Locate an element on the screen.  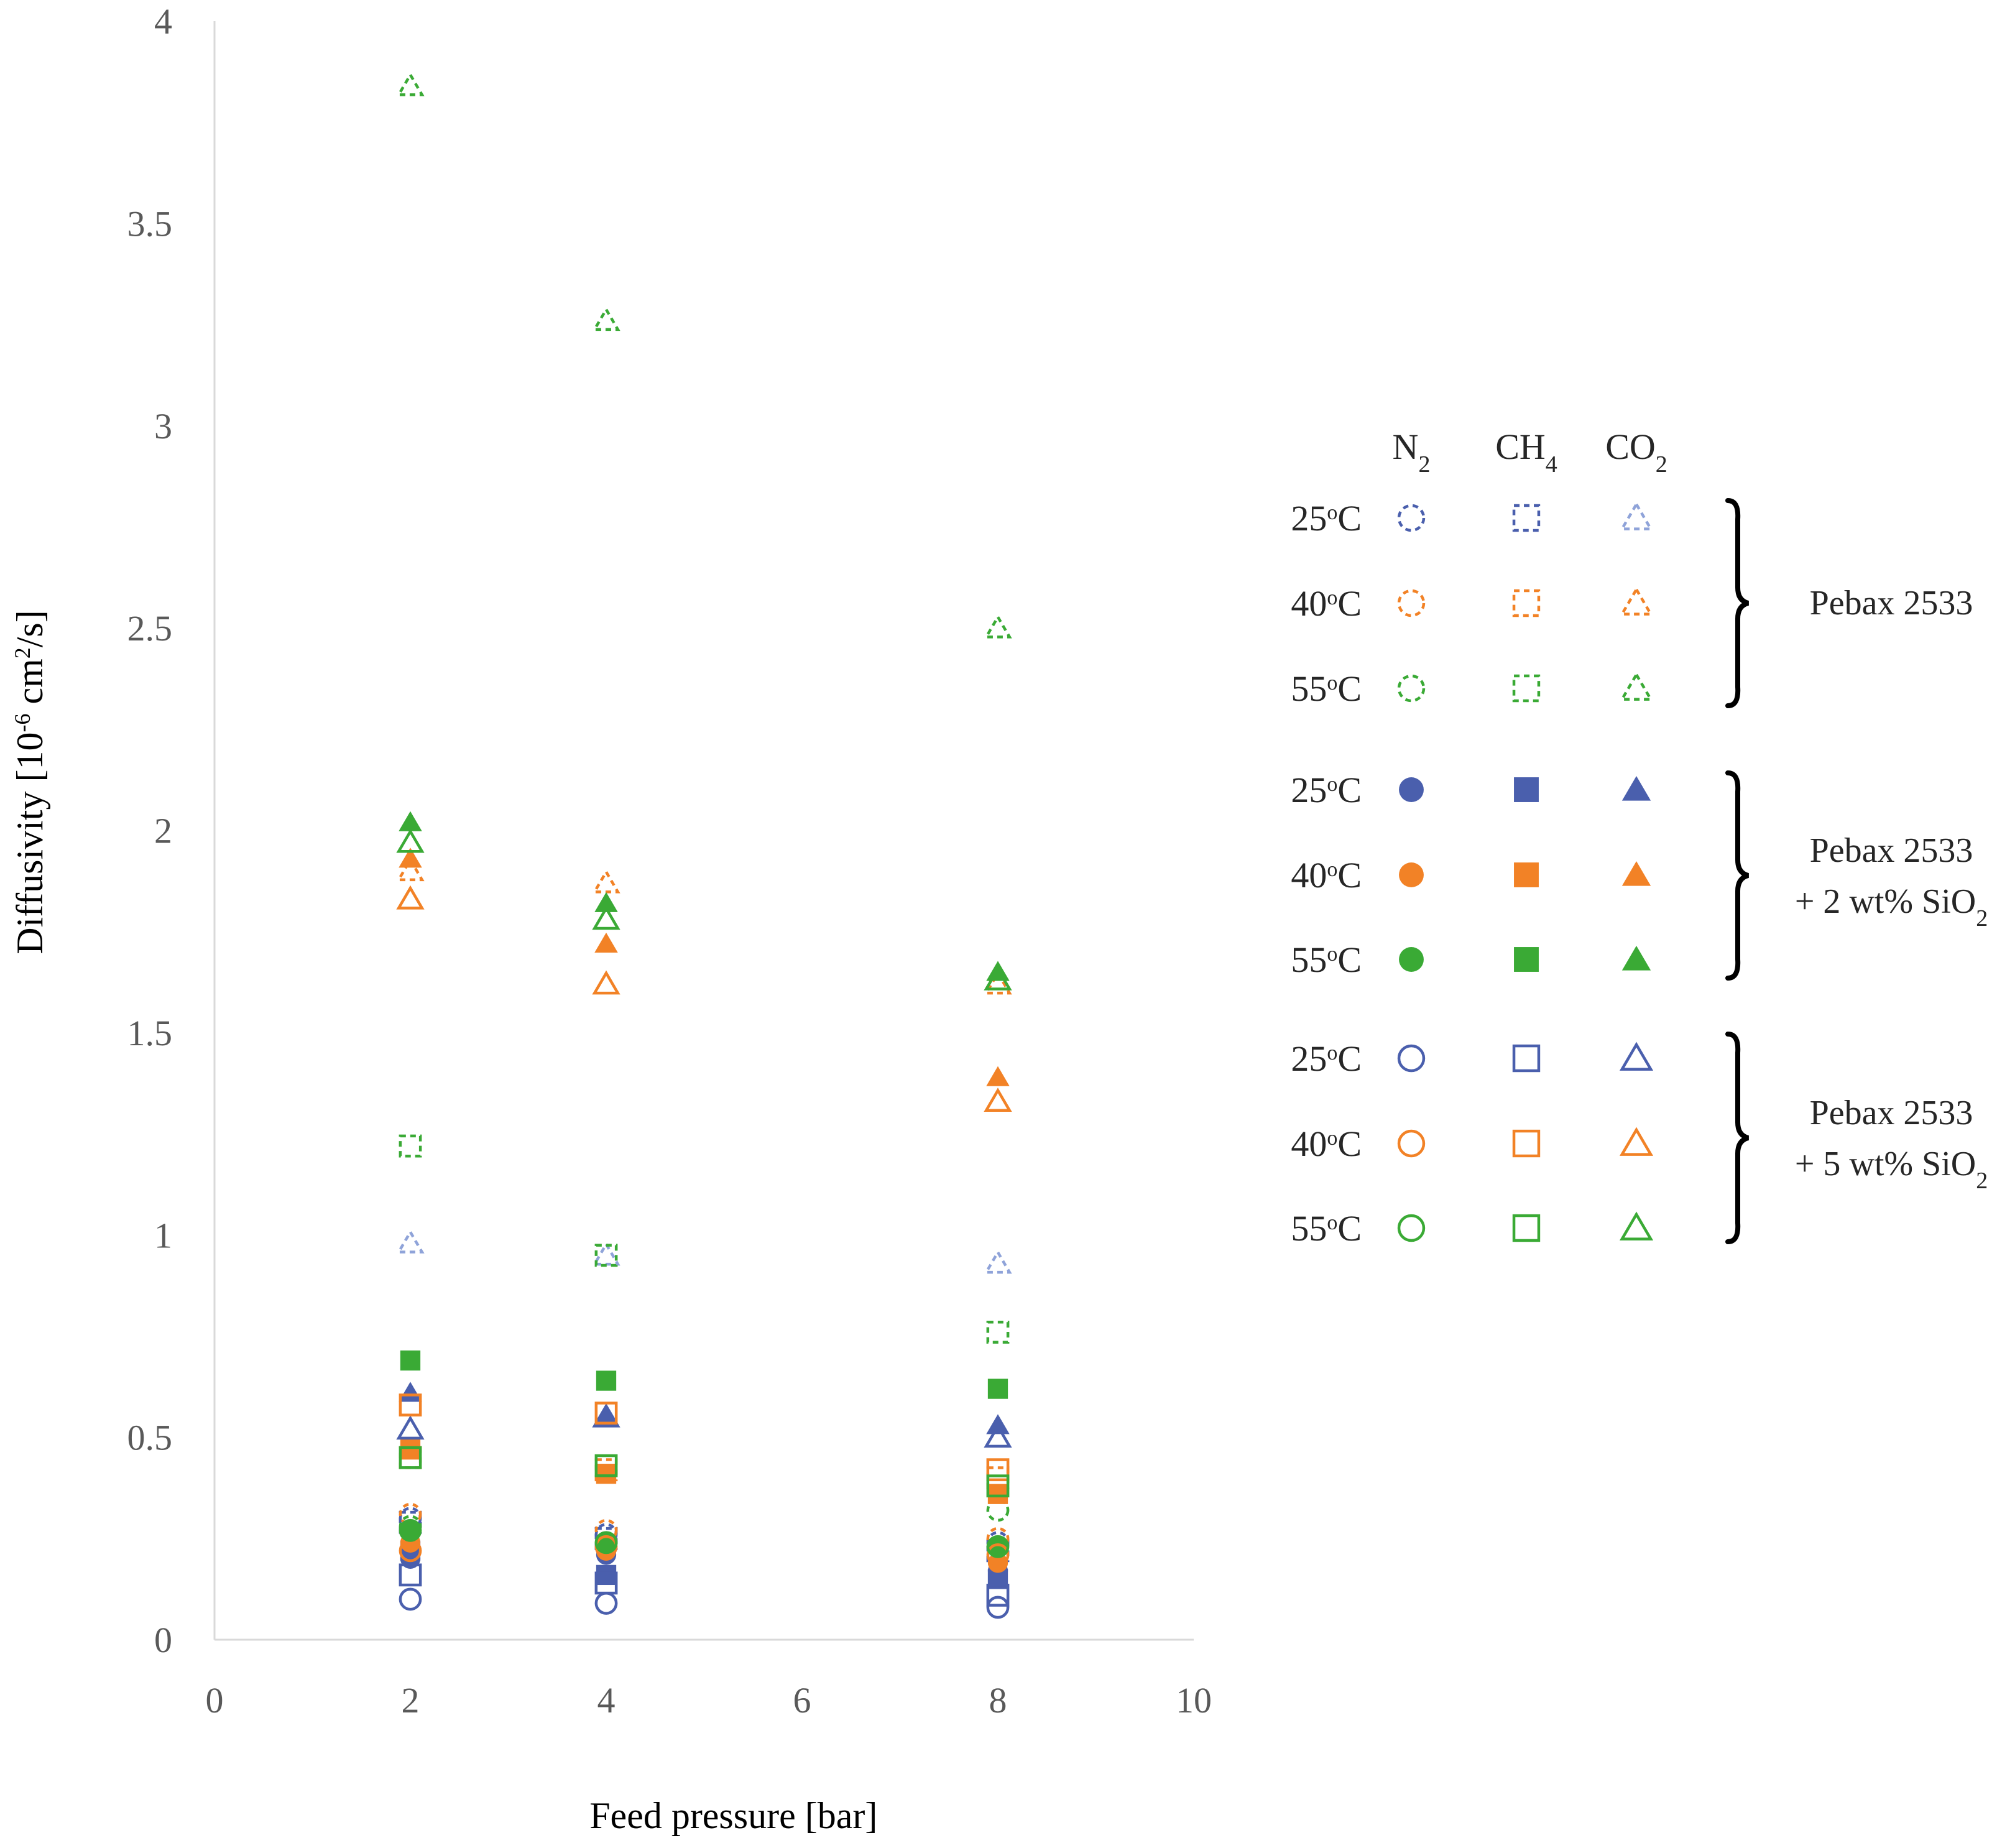
point-n2-55-dashed is located at coordinates (998, 1510).